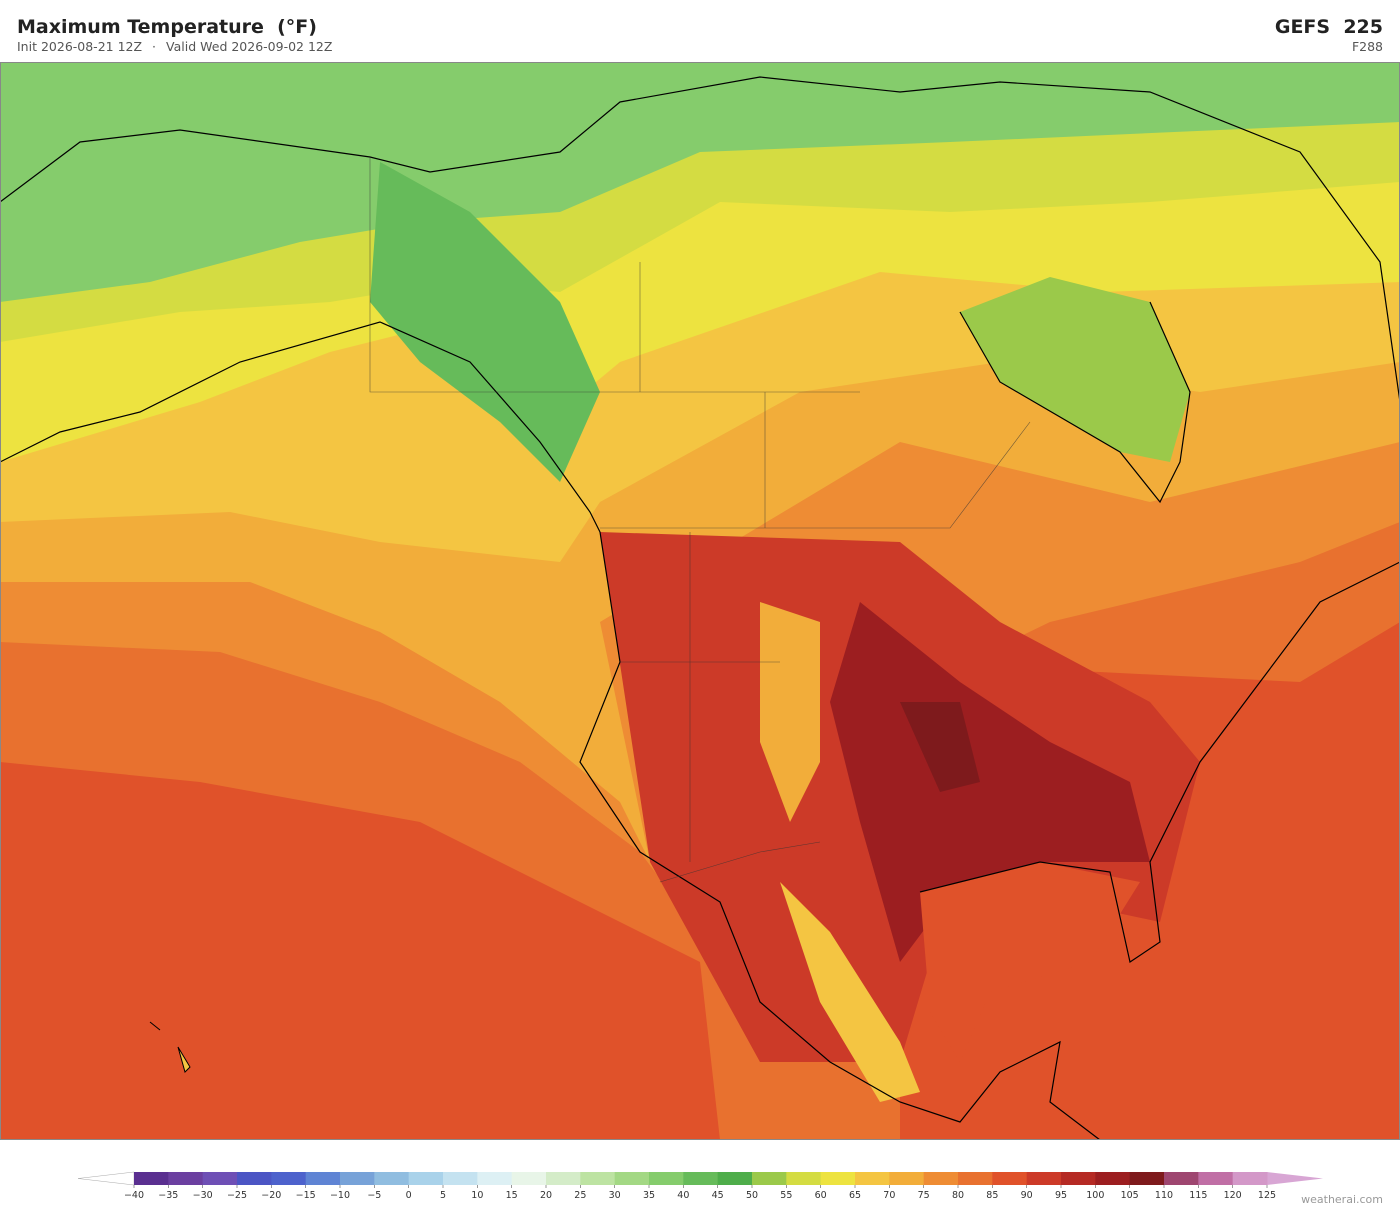 Image resolution: width=1400 pixels, height=1215 pixels. I want to click on colorbar-tick-label: 90, so click(1027, 1195).